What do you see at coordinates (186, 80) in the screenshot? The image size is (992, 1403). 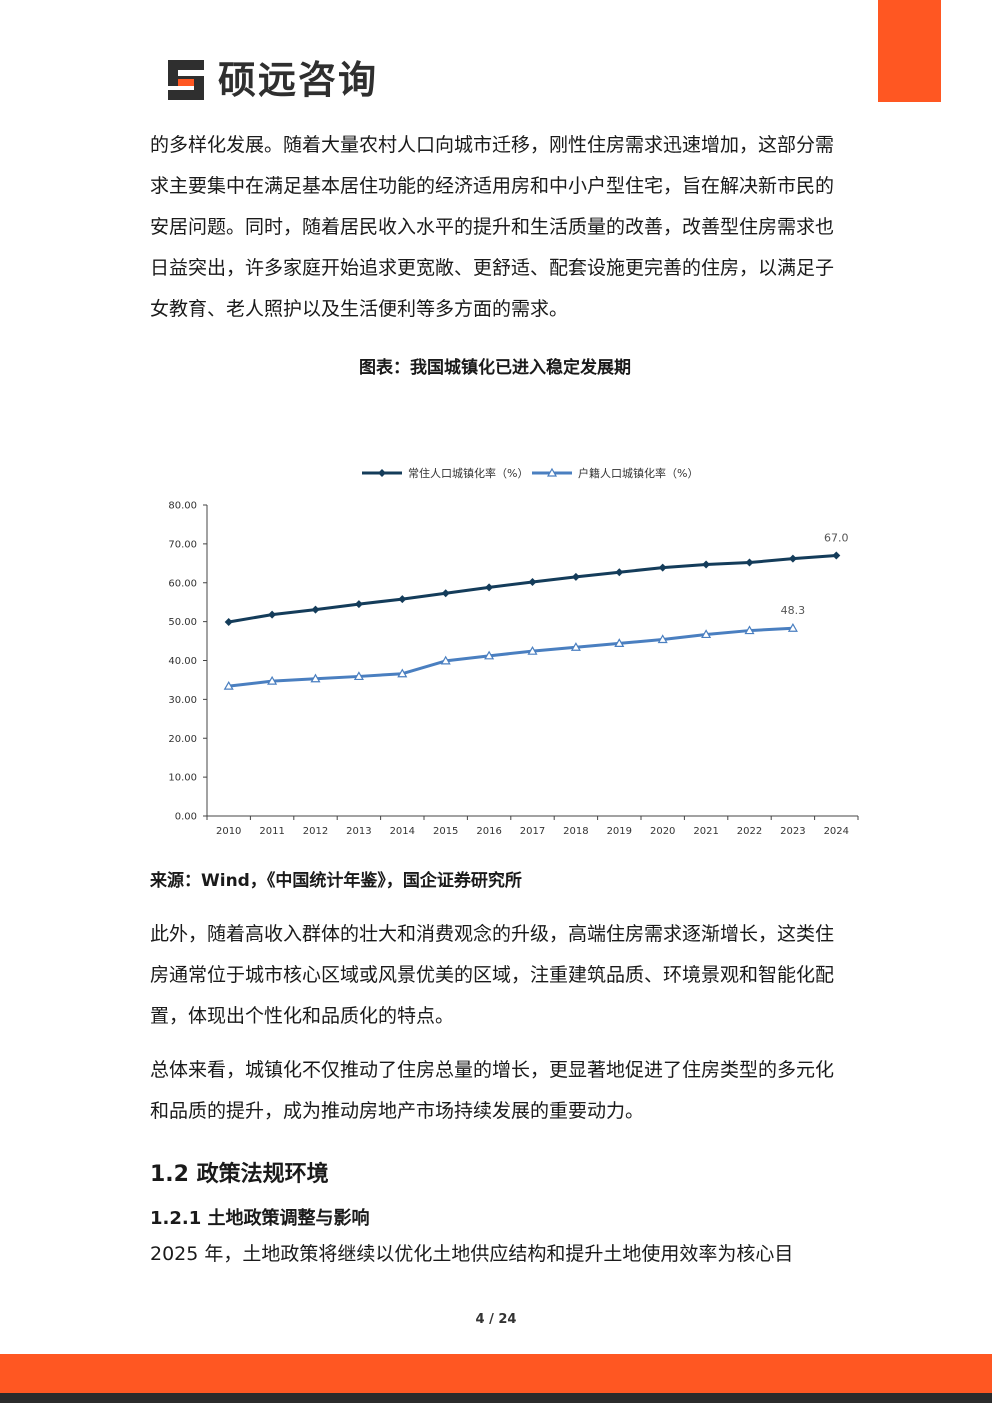 I see `brand-mark-icon` at bounding box center [186, 80].